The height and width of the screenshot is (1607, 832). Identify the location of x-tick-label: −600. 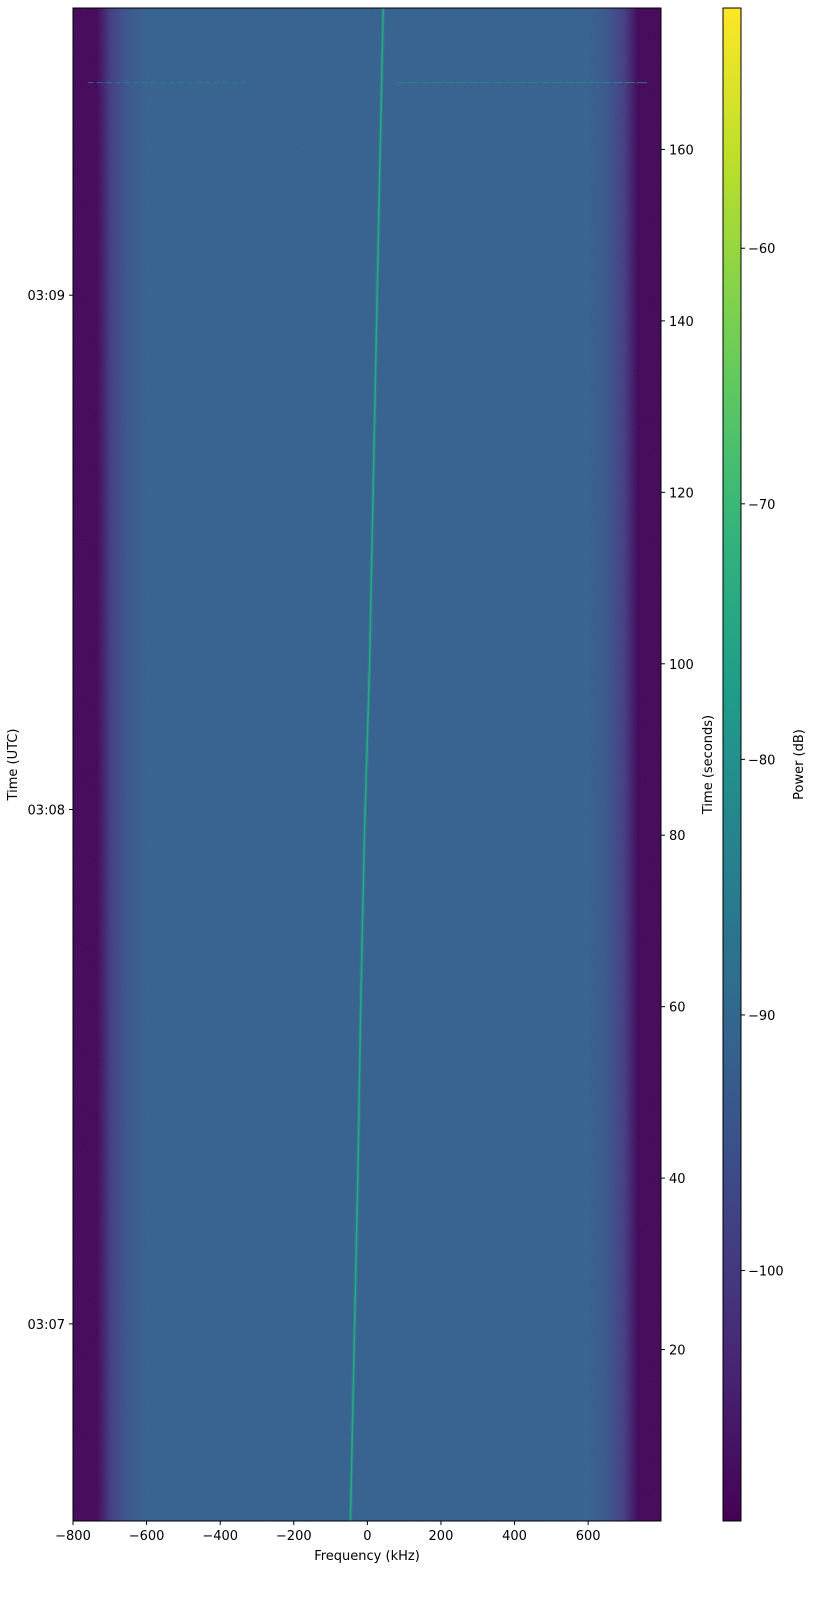
(147, 1536).